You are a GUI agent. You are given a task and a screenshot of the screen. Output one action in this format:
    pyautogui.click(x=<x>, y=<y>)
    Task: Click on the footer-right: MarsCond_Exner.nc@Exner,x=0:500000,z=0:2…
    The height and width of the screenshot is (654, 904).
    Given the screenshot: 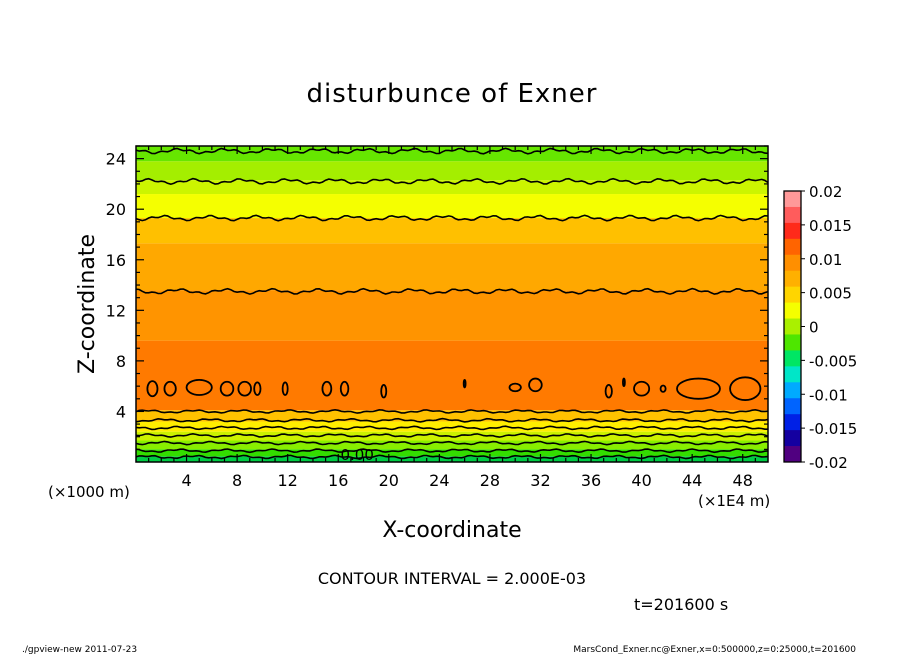 What is the action you would take?
    pyautogui.click(x=714, y=649)
    